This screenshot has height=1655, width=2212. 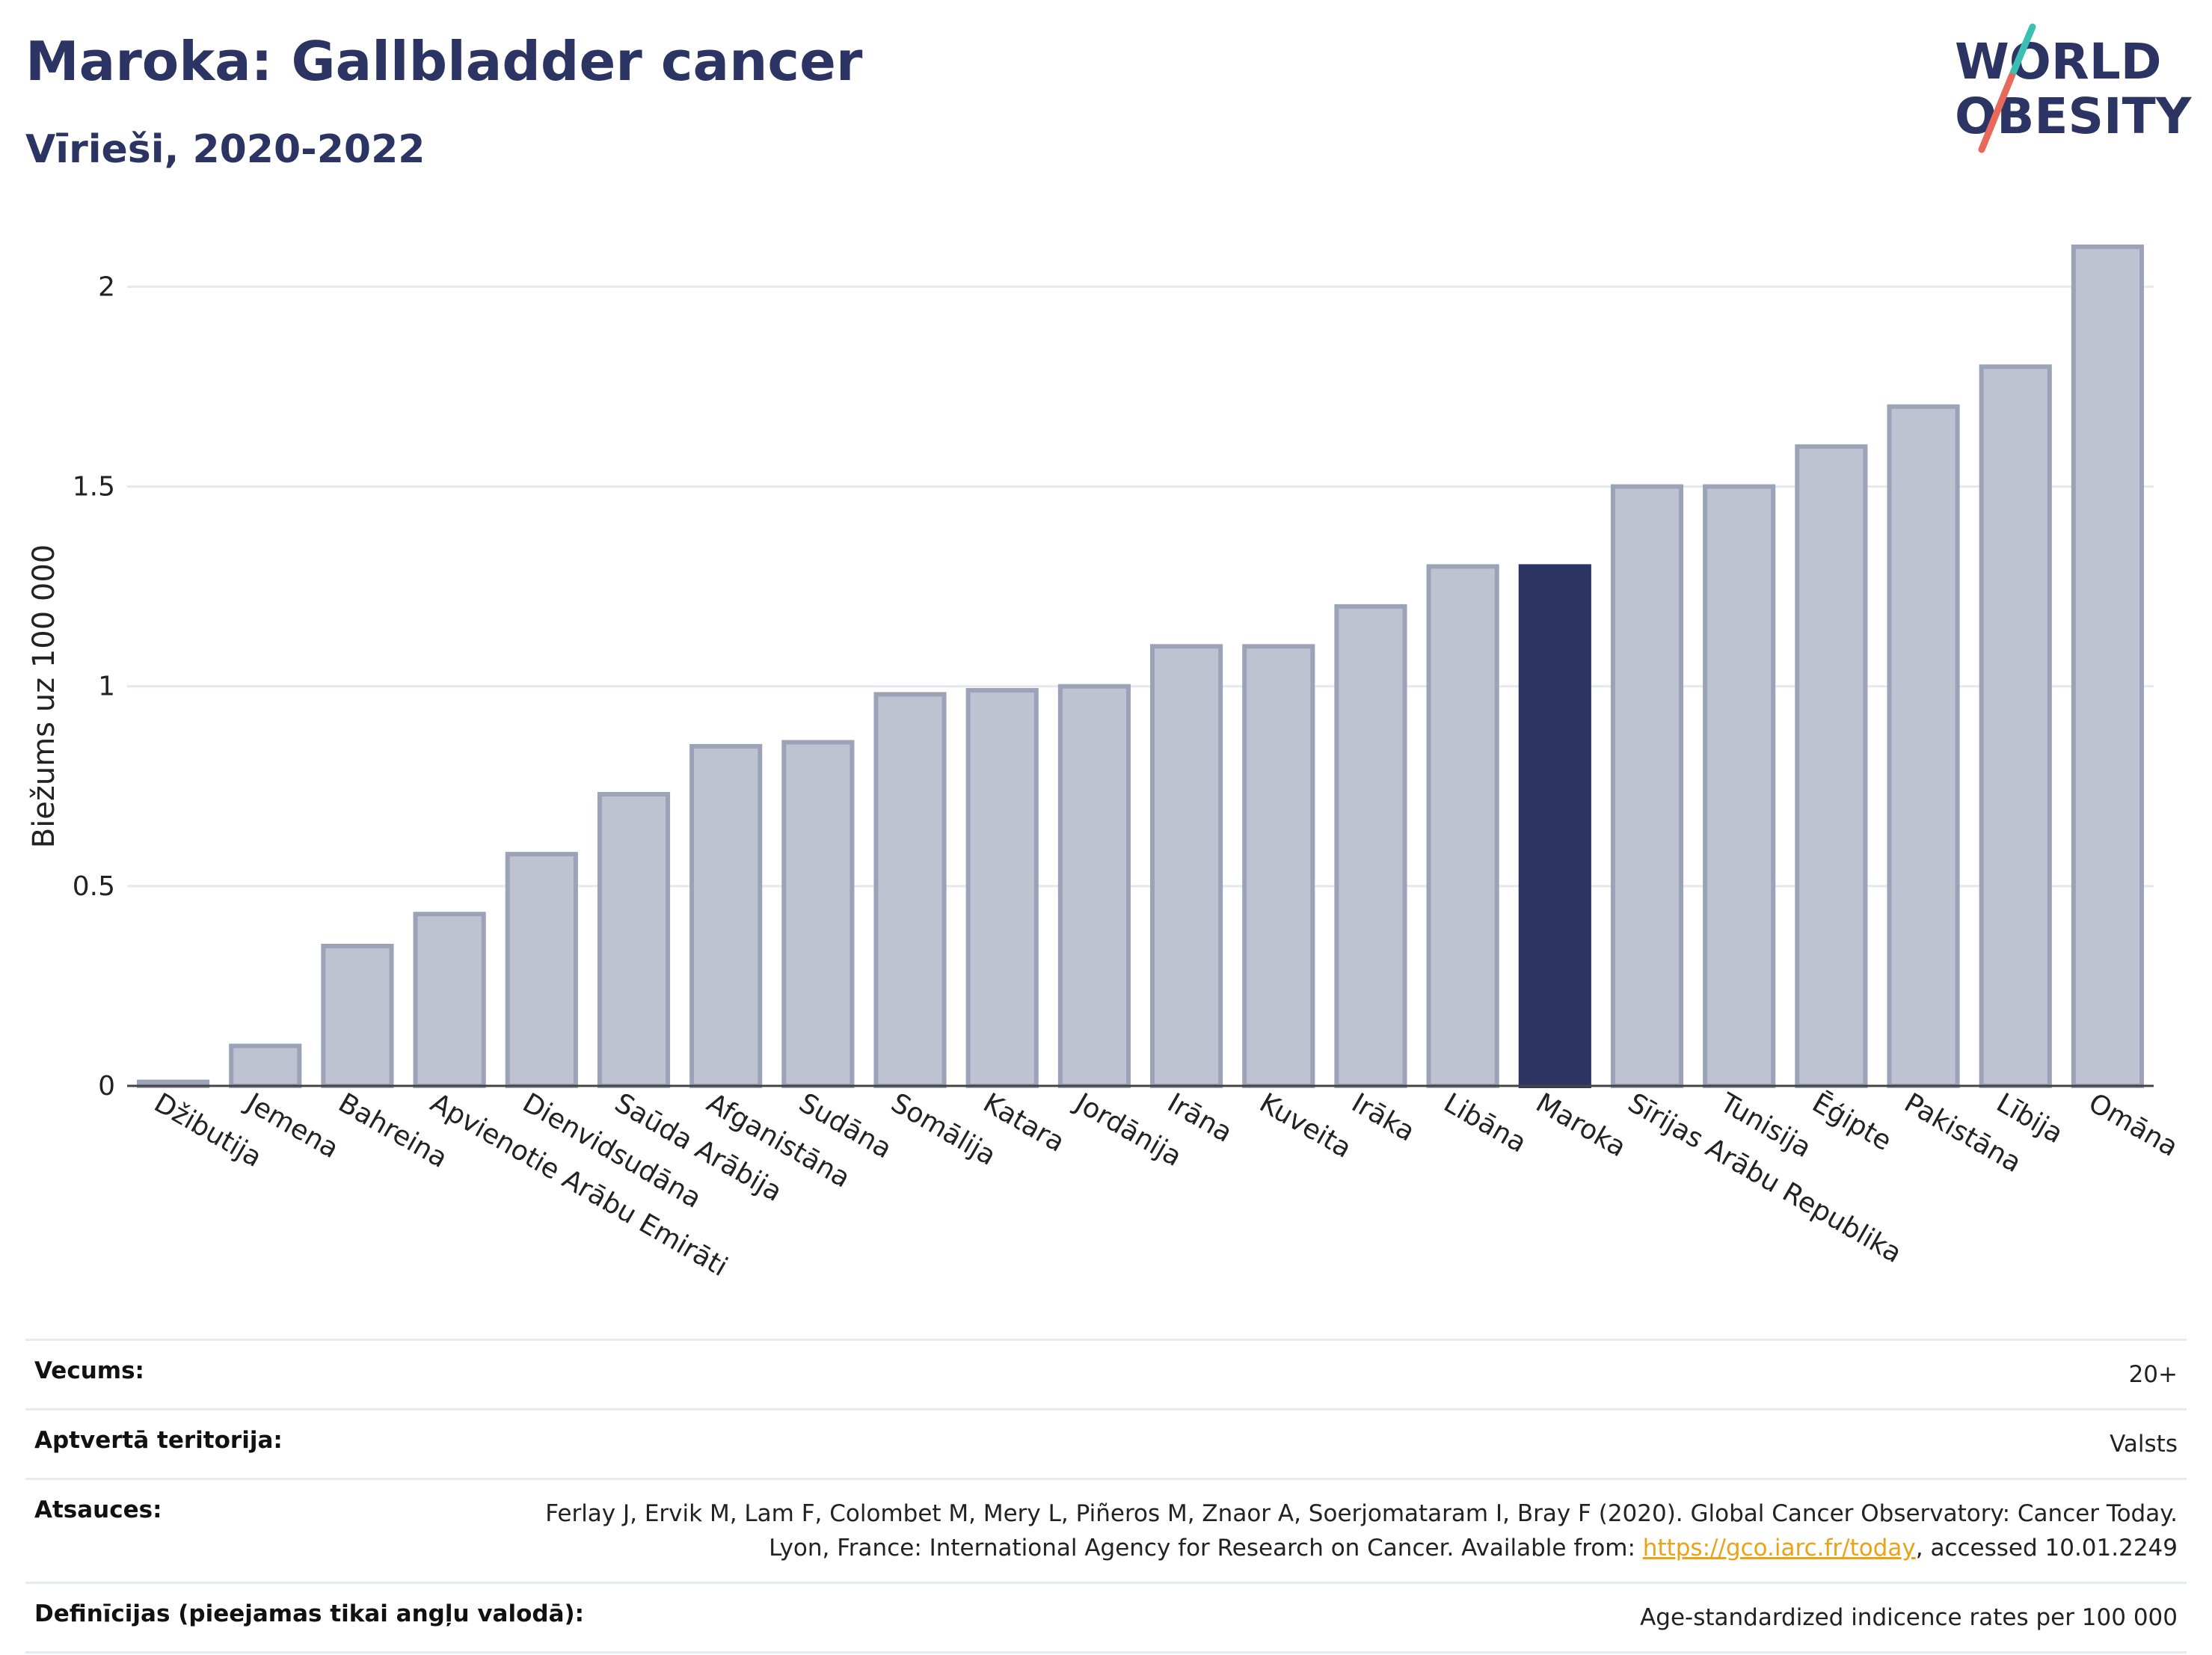 What do you see at coordinates (98, 1509) in the screenshot?
I see `references-label: Atsauces:` at bounding box center [98, 1509].